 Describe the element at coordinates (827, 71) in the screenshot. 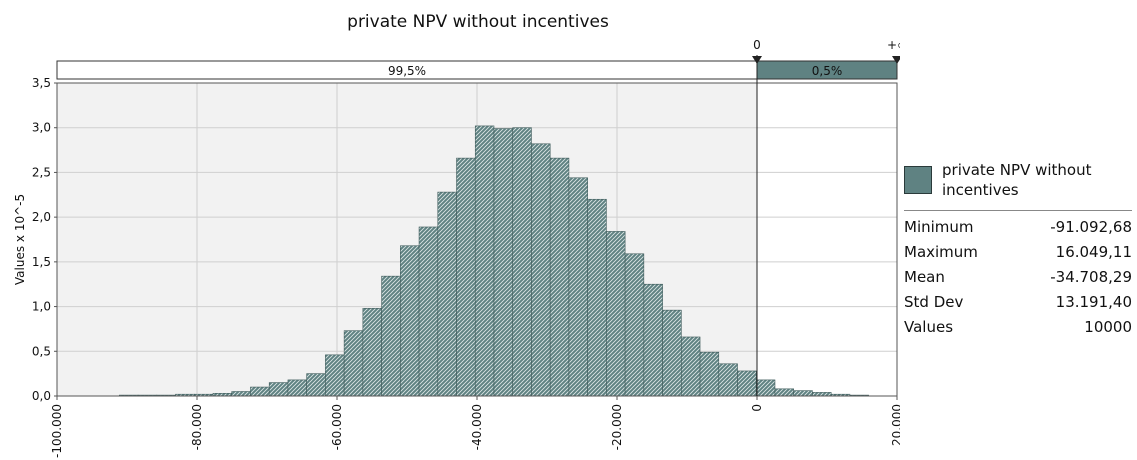

I see `region-label: 0,5%` at that location.